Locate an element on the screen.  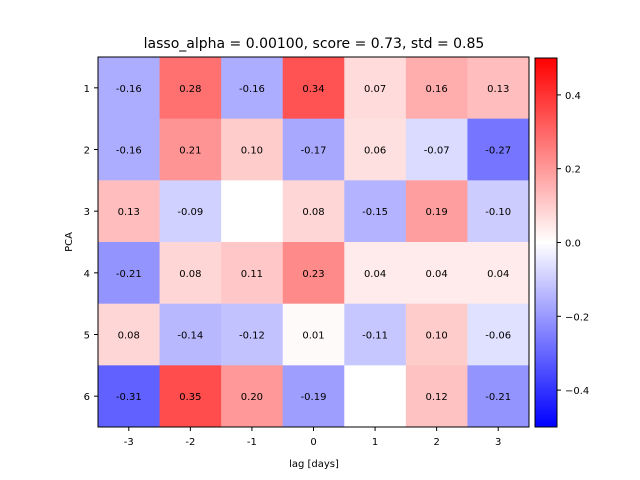
colorbar-tick-label: 0.4 is located at coordinates (573, 96).